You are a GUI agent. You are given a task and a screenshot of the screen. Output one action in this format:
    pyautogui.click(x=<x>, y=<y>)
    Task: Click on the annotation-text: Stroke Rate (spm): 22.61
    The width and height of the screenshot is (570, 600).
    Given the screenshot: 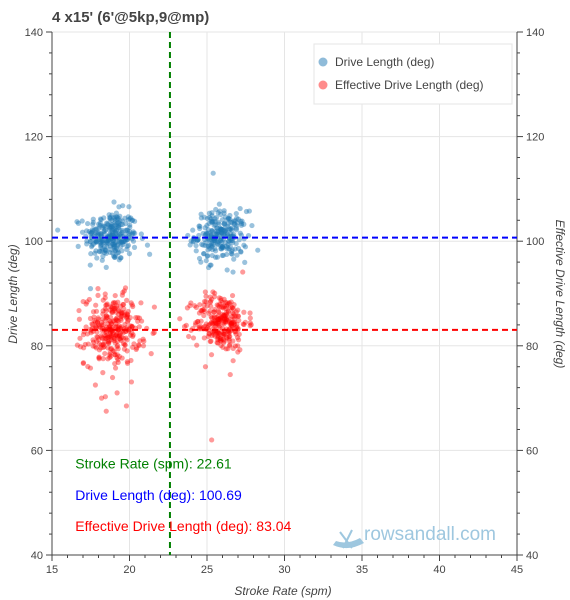 What is the action you would take?
    pyautogui.click(x=153, y=463)
    